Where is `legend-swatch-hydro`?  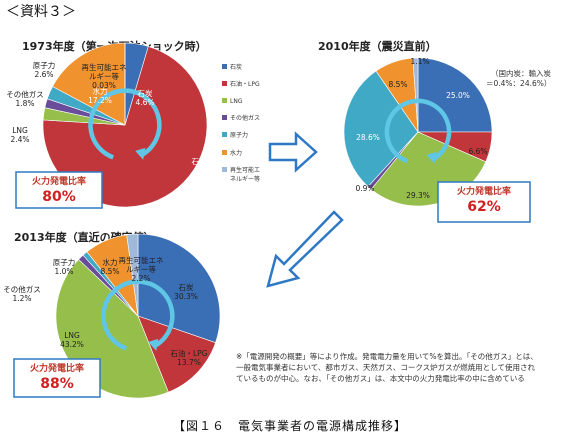
legend-swatch-hydro is located at coordinates (224, 152).